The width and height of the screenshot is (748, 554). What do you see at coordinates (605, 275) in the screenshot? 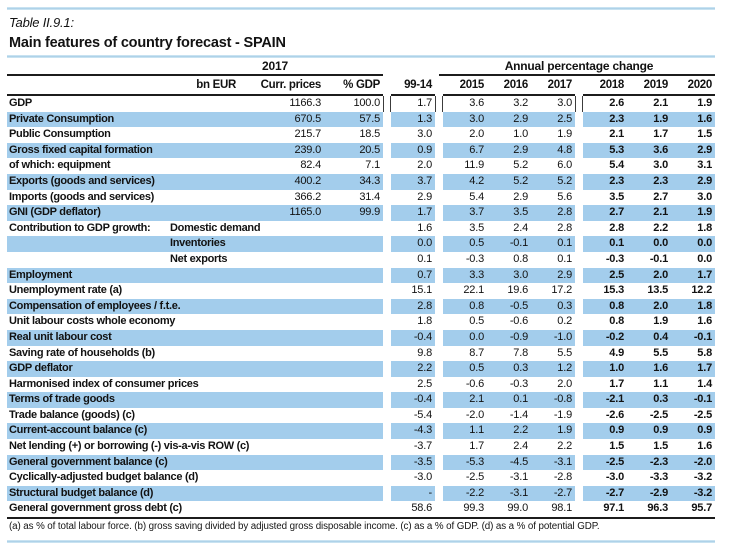
I see `value-2018: 2.5` at bounding box center [605, 275].